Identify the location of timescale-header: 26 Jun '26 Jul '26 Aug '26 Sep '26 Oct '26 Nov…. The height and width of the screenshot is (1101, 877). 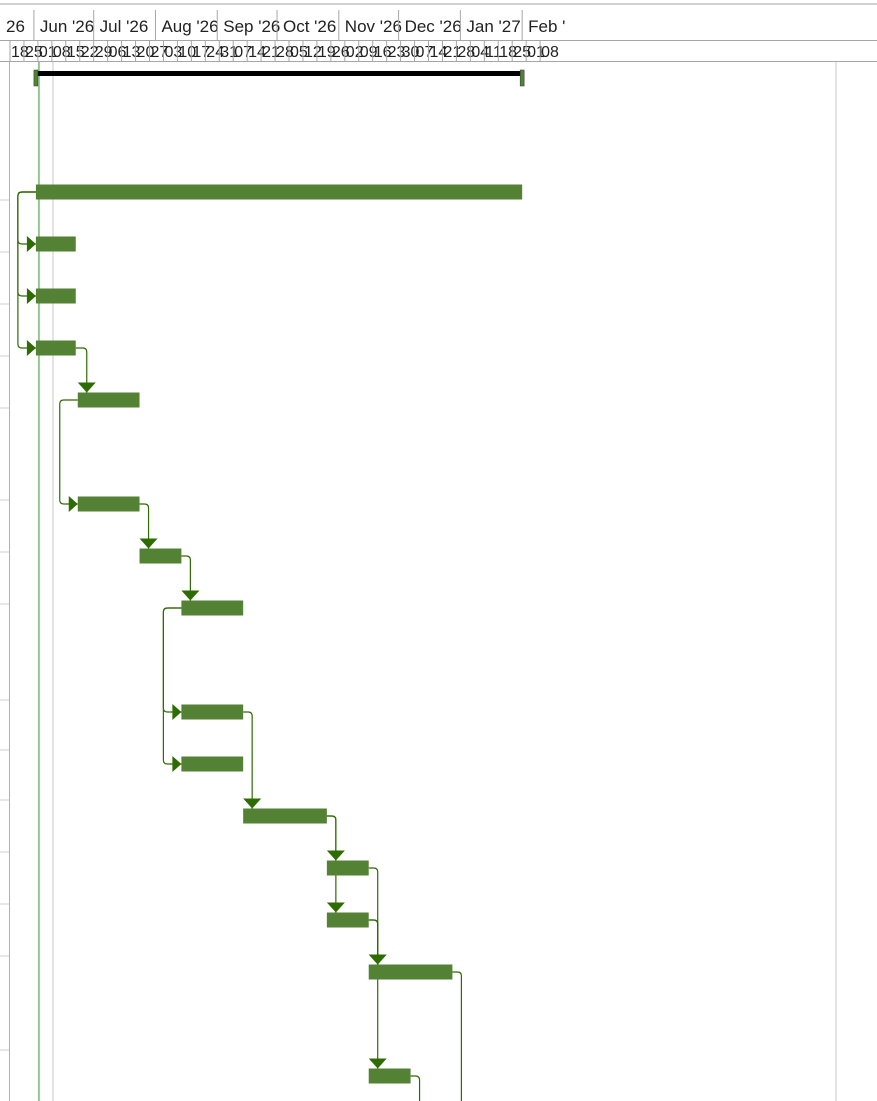
(438, 32).